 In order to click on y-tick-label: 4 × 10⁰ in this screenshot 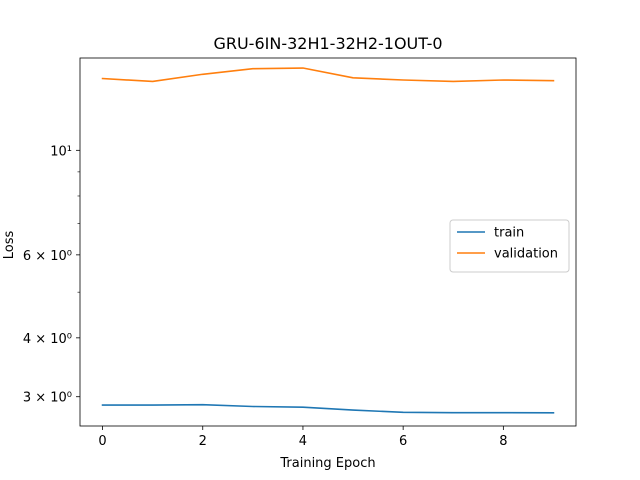, I will do `click(47, 339)`.